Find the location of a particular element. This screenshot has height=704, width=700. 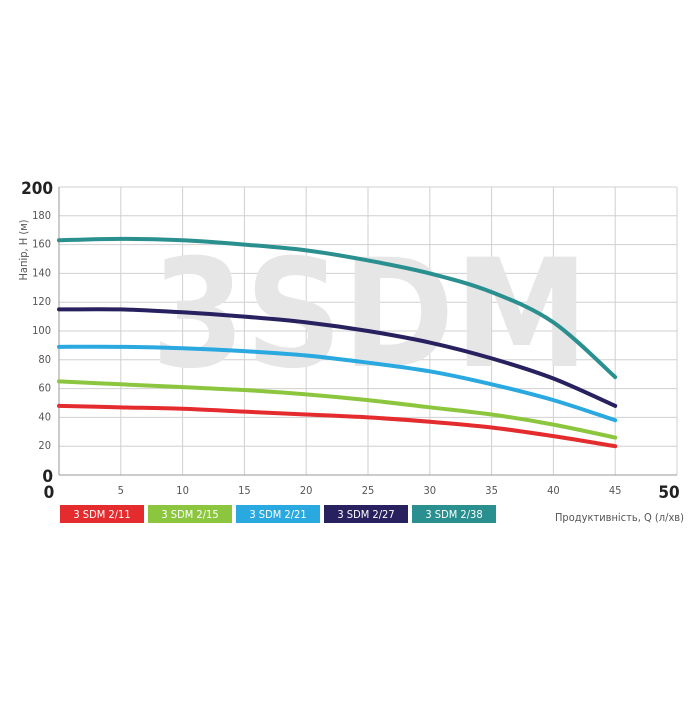

y-tick-label: 60 is located at coordinates (44, 388).